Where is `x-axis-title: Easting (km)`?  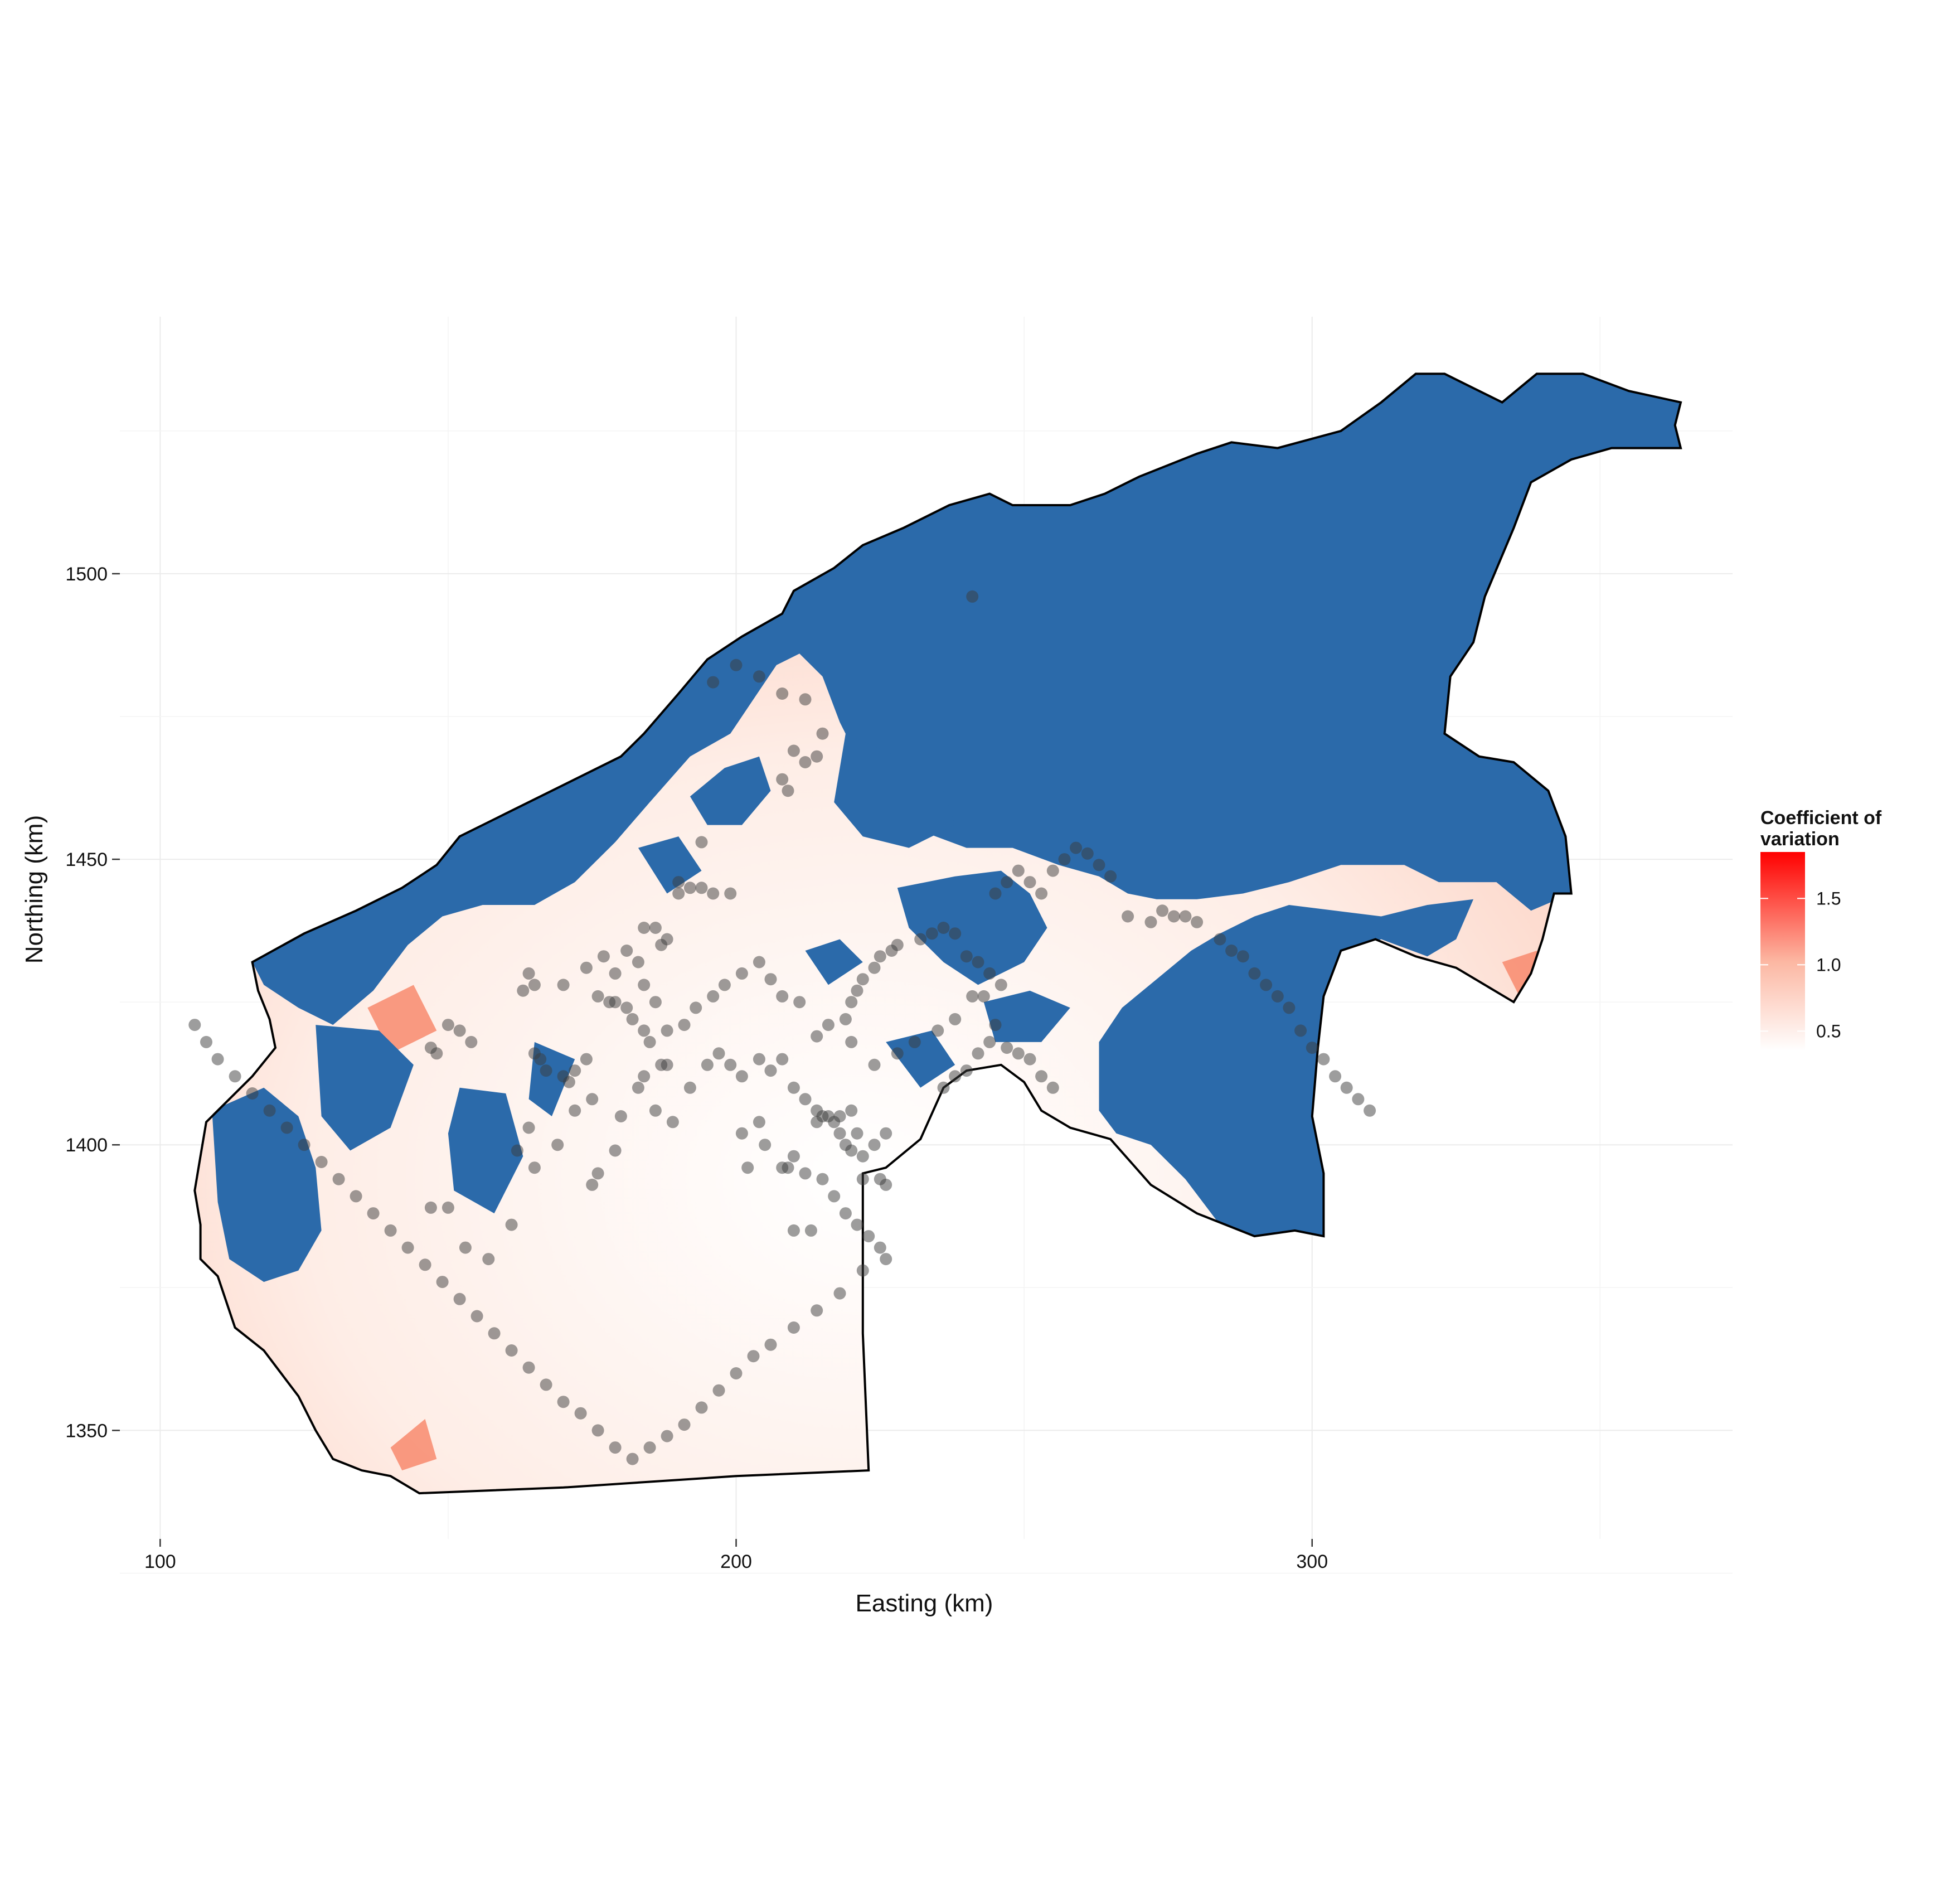
x-axis-title: Easting (km) is located at coordinates (924, 1603).